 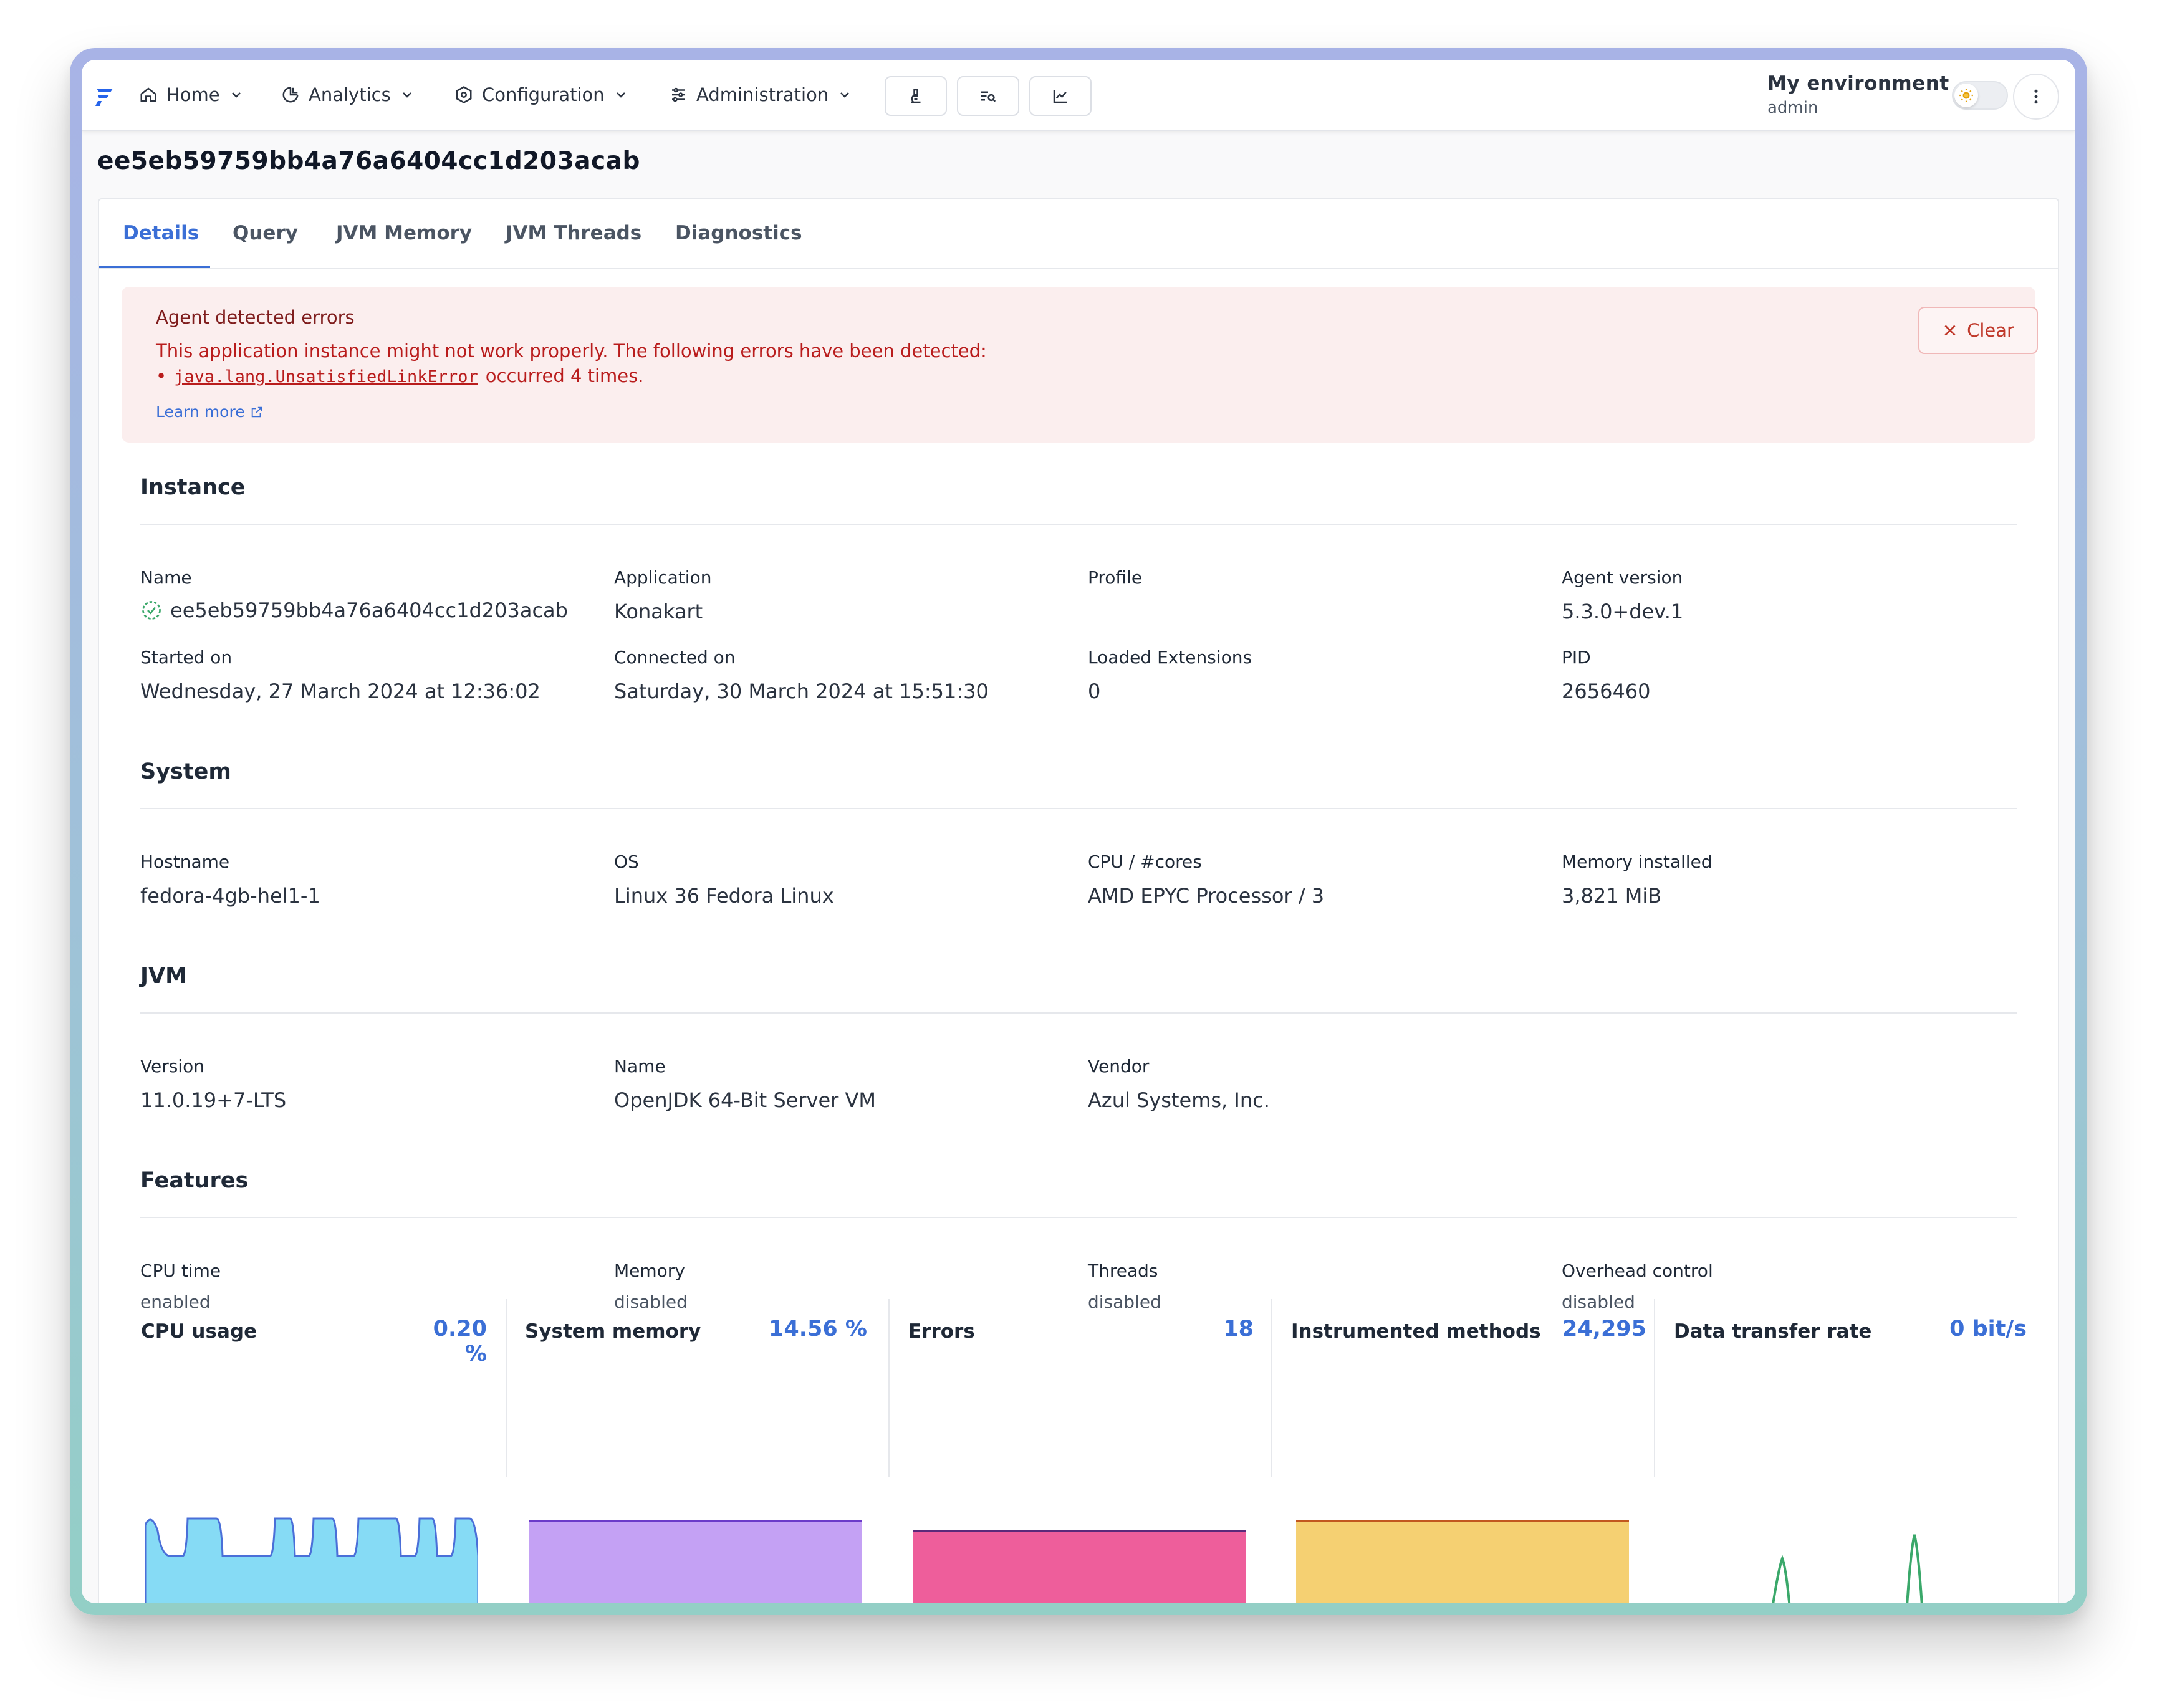 I want to click on system-memory-label: System memory, so click(x=613, y=1331).